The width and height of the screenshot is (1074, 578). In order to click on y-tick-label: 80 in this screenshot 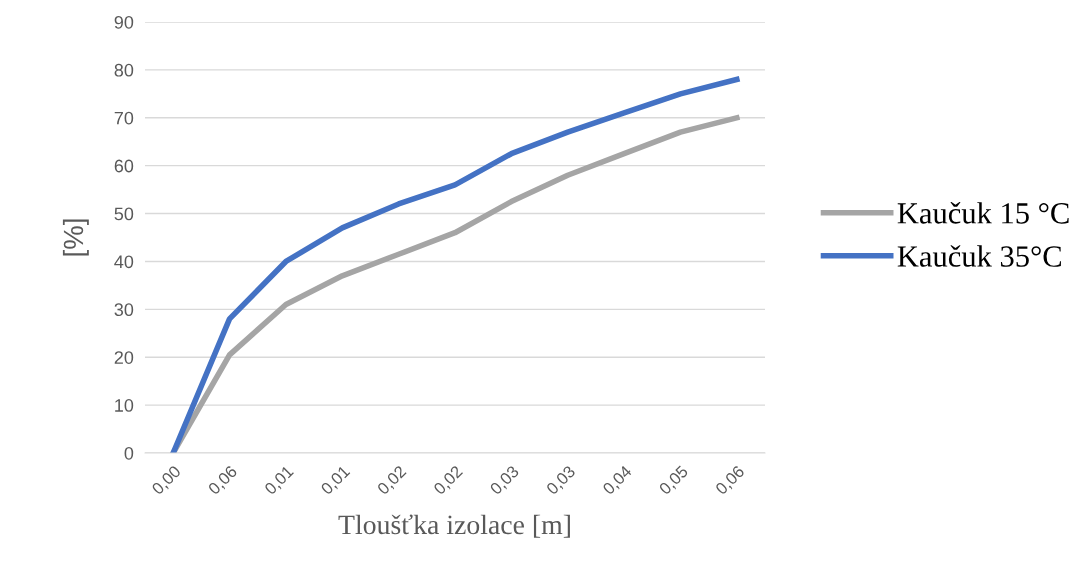, I will do `click(124, 70)`.